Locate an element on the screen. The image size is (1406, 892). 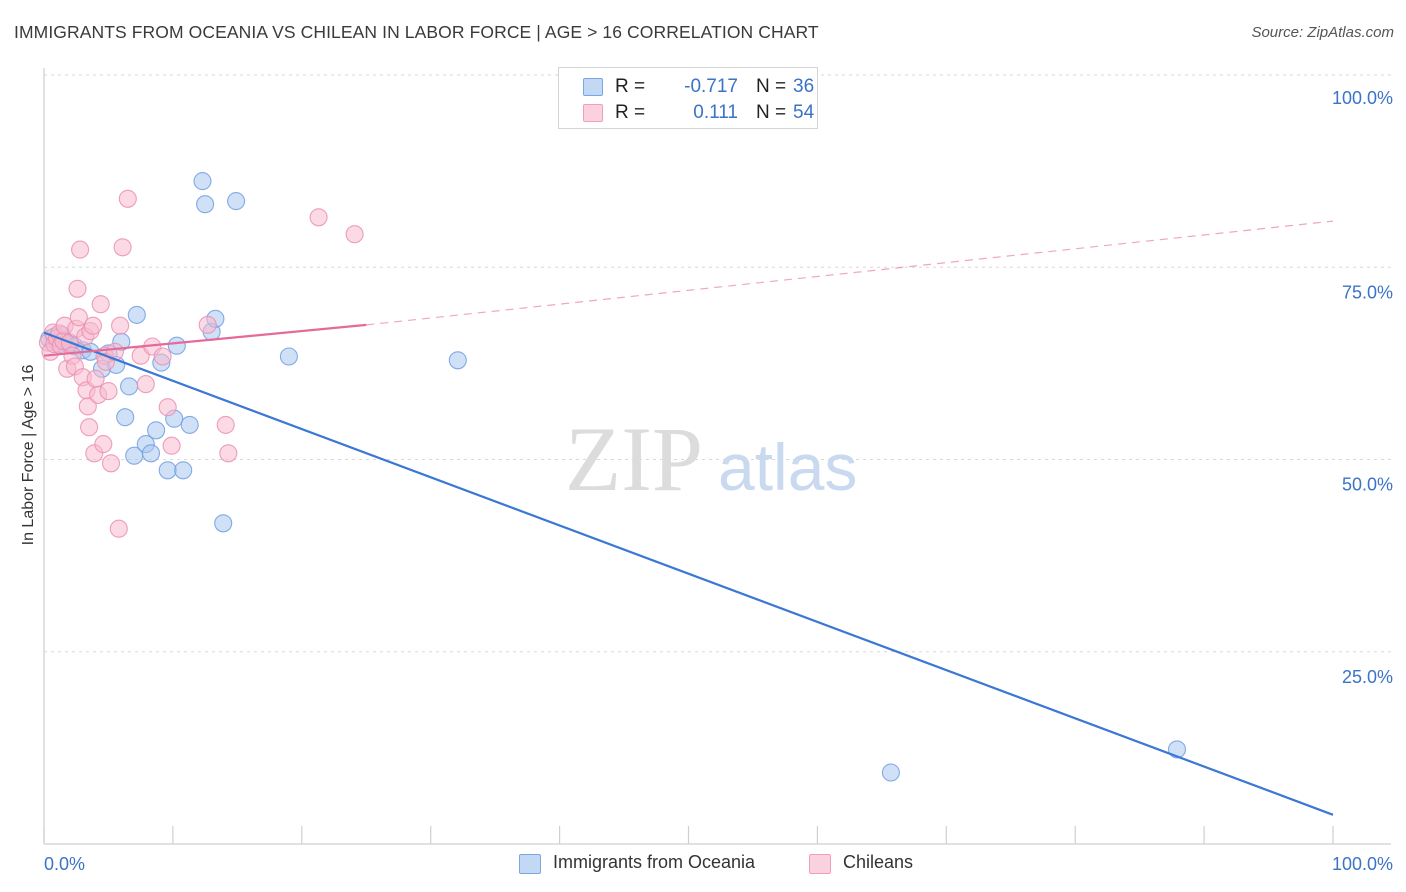
y-tick-label: 25.0% is located at coordinates (1367, 677).